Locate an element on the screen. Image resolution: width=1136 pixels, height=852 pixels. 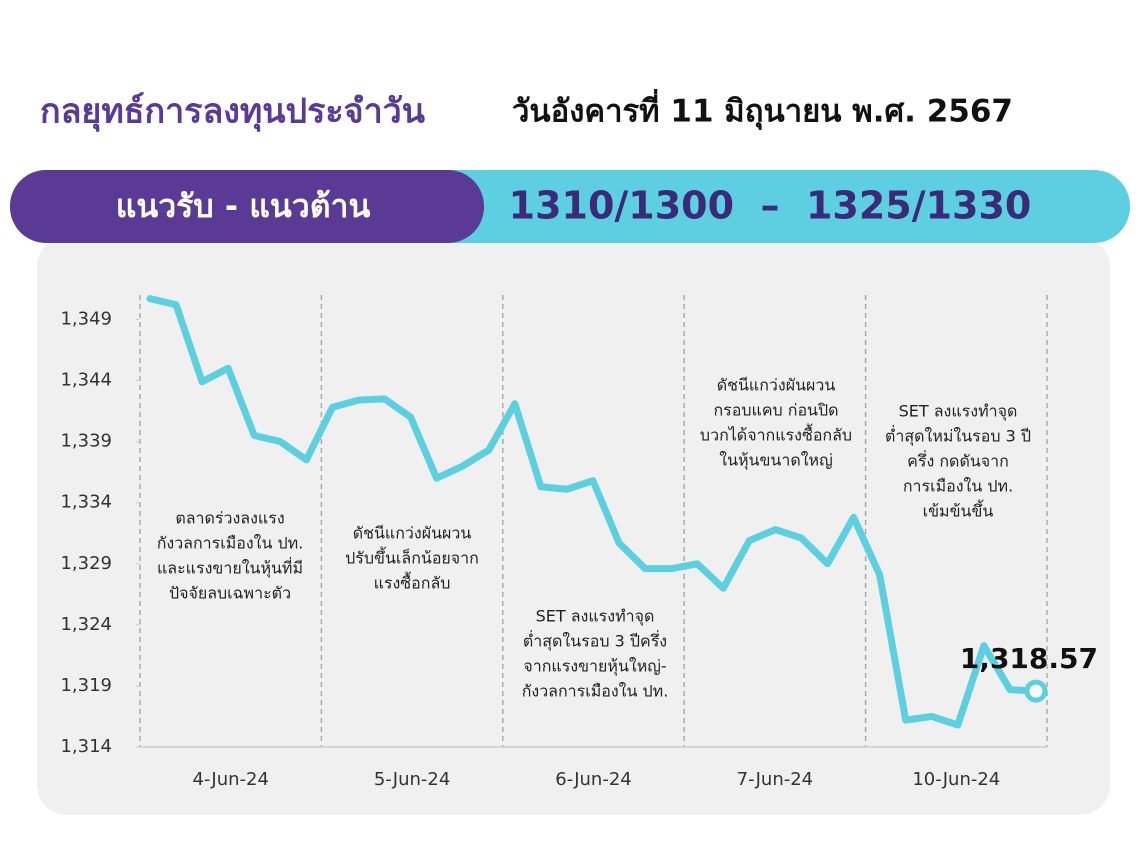
y-tick-label: 1,319 is located at coordinates (86, 685).